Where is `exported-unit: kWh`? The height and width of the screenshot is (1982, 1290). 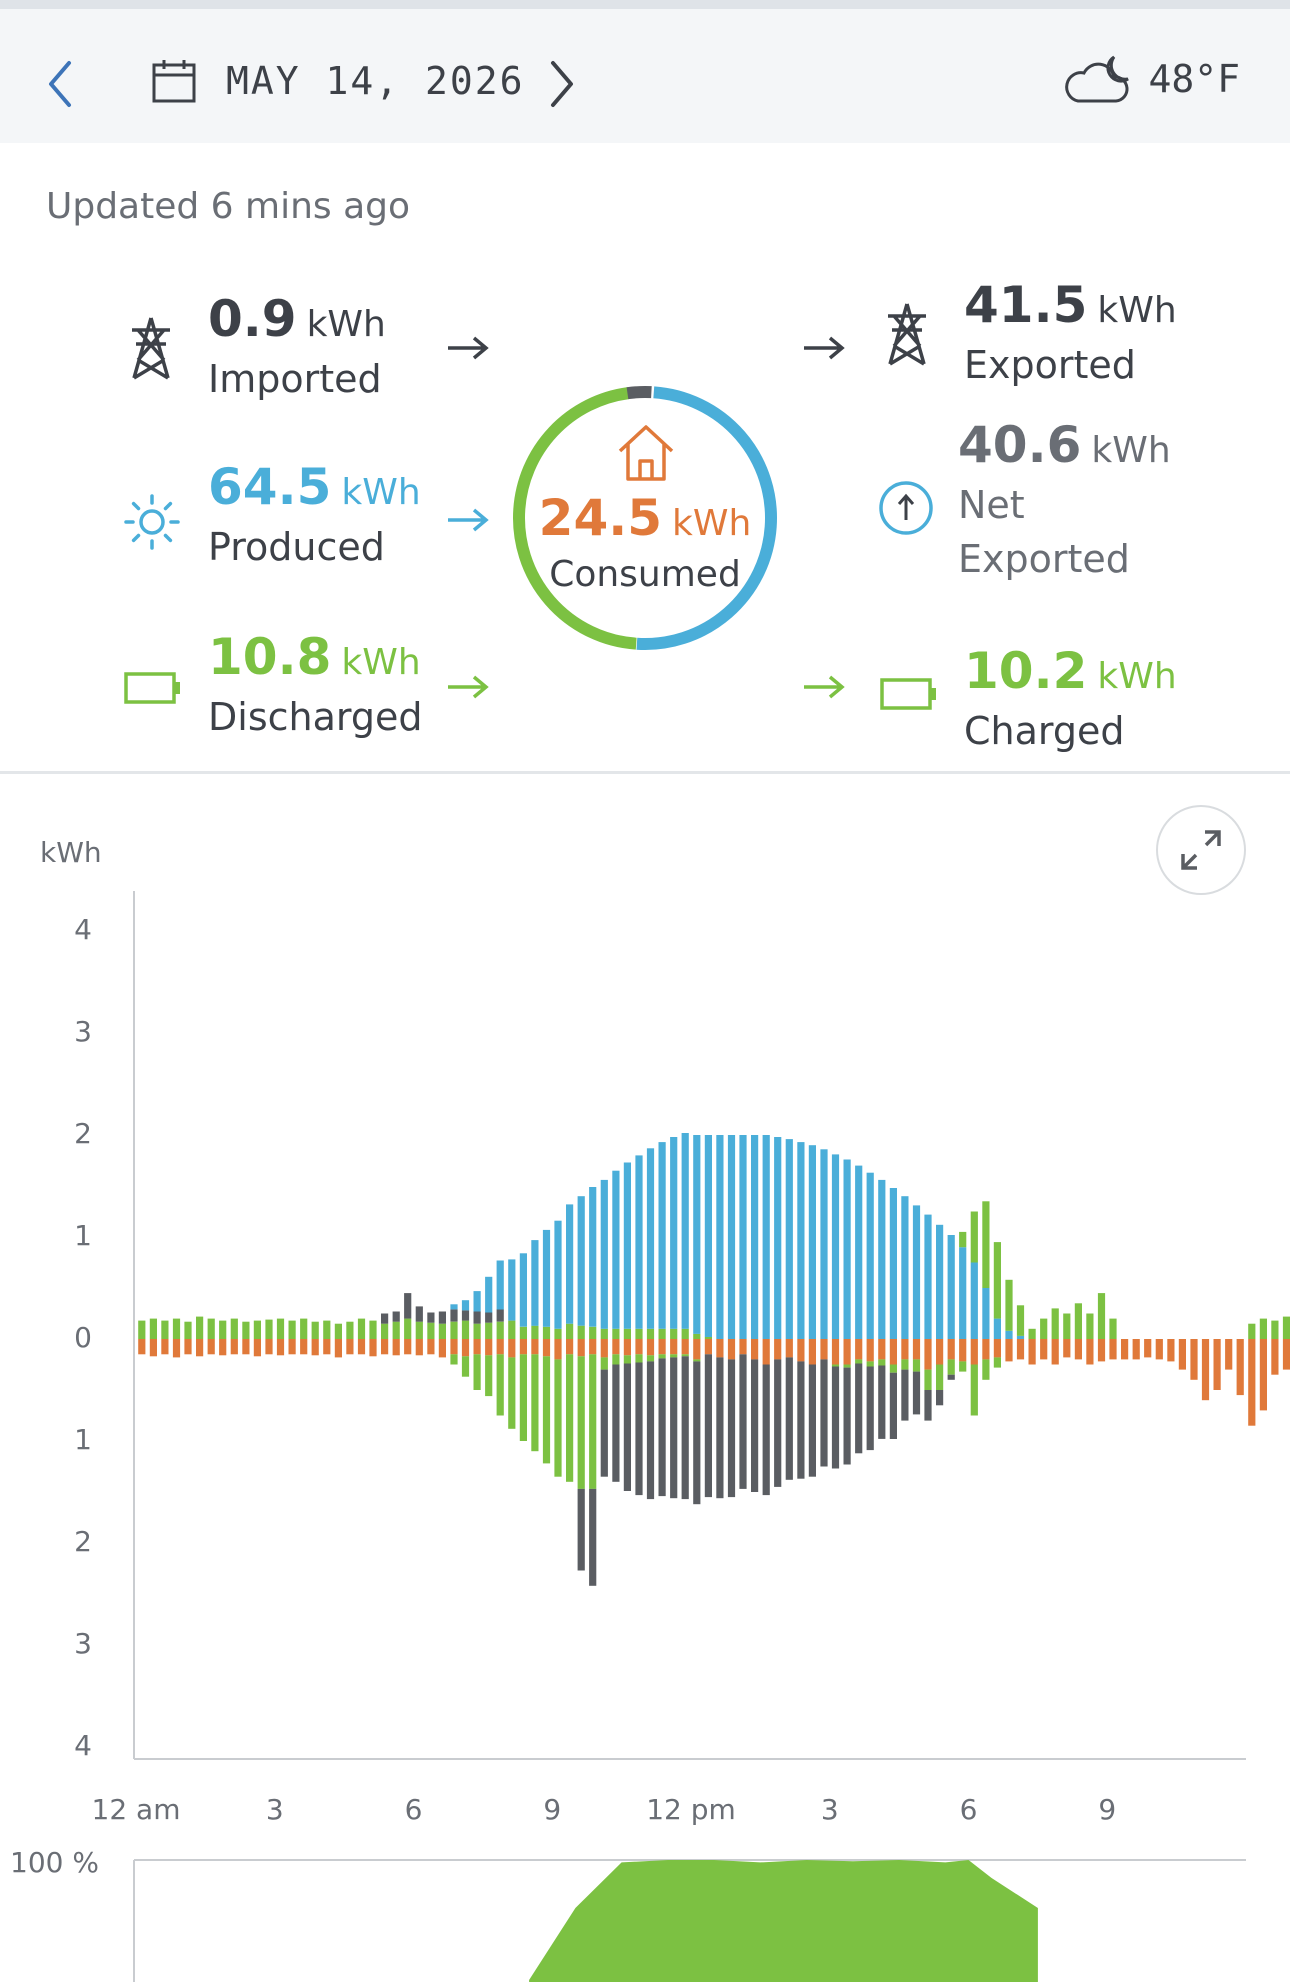
exported-unit: kWh is located at coordinates (1137, 310).